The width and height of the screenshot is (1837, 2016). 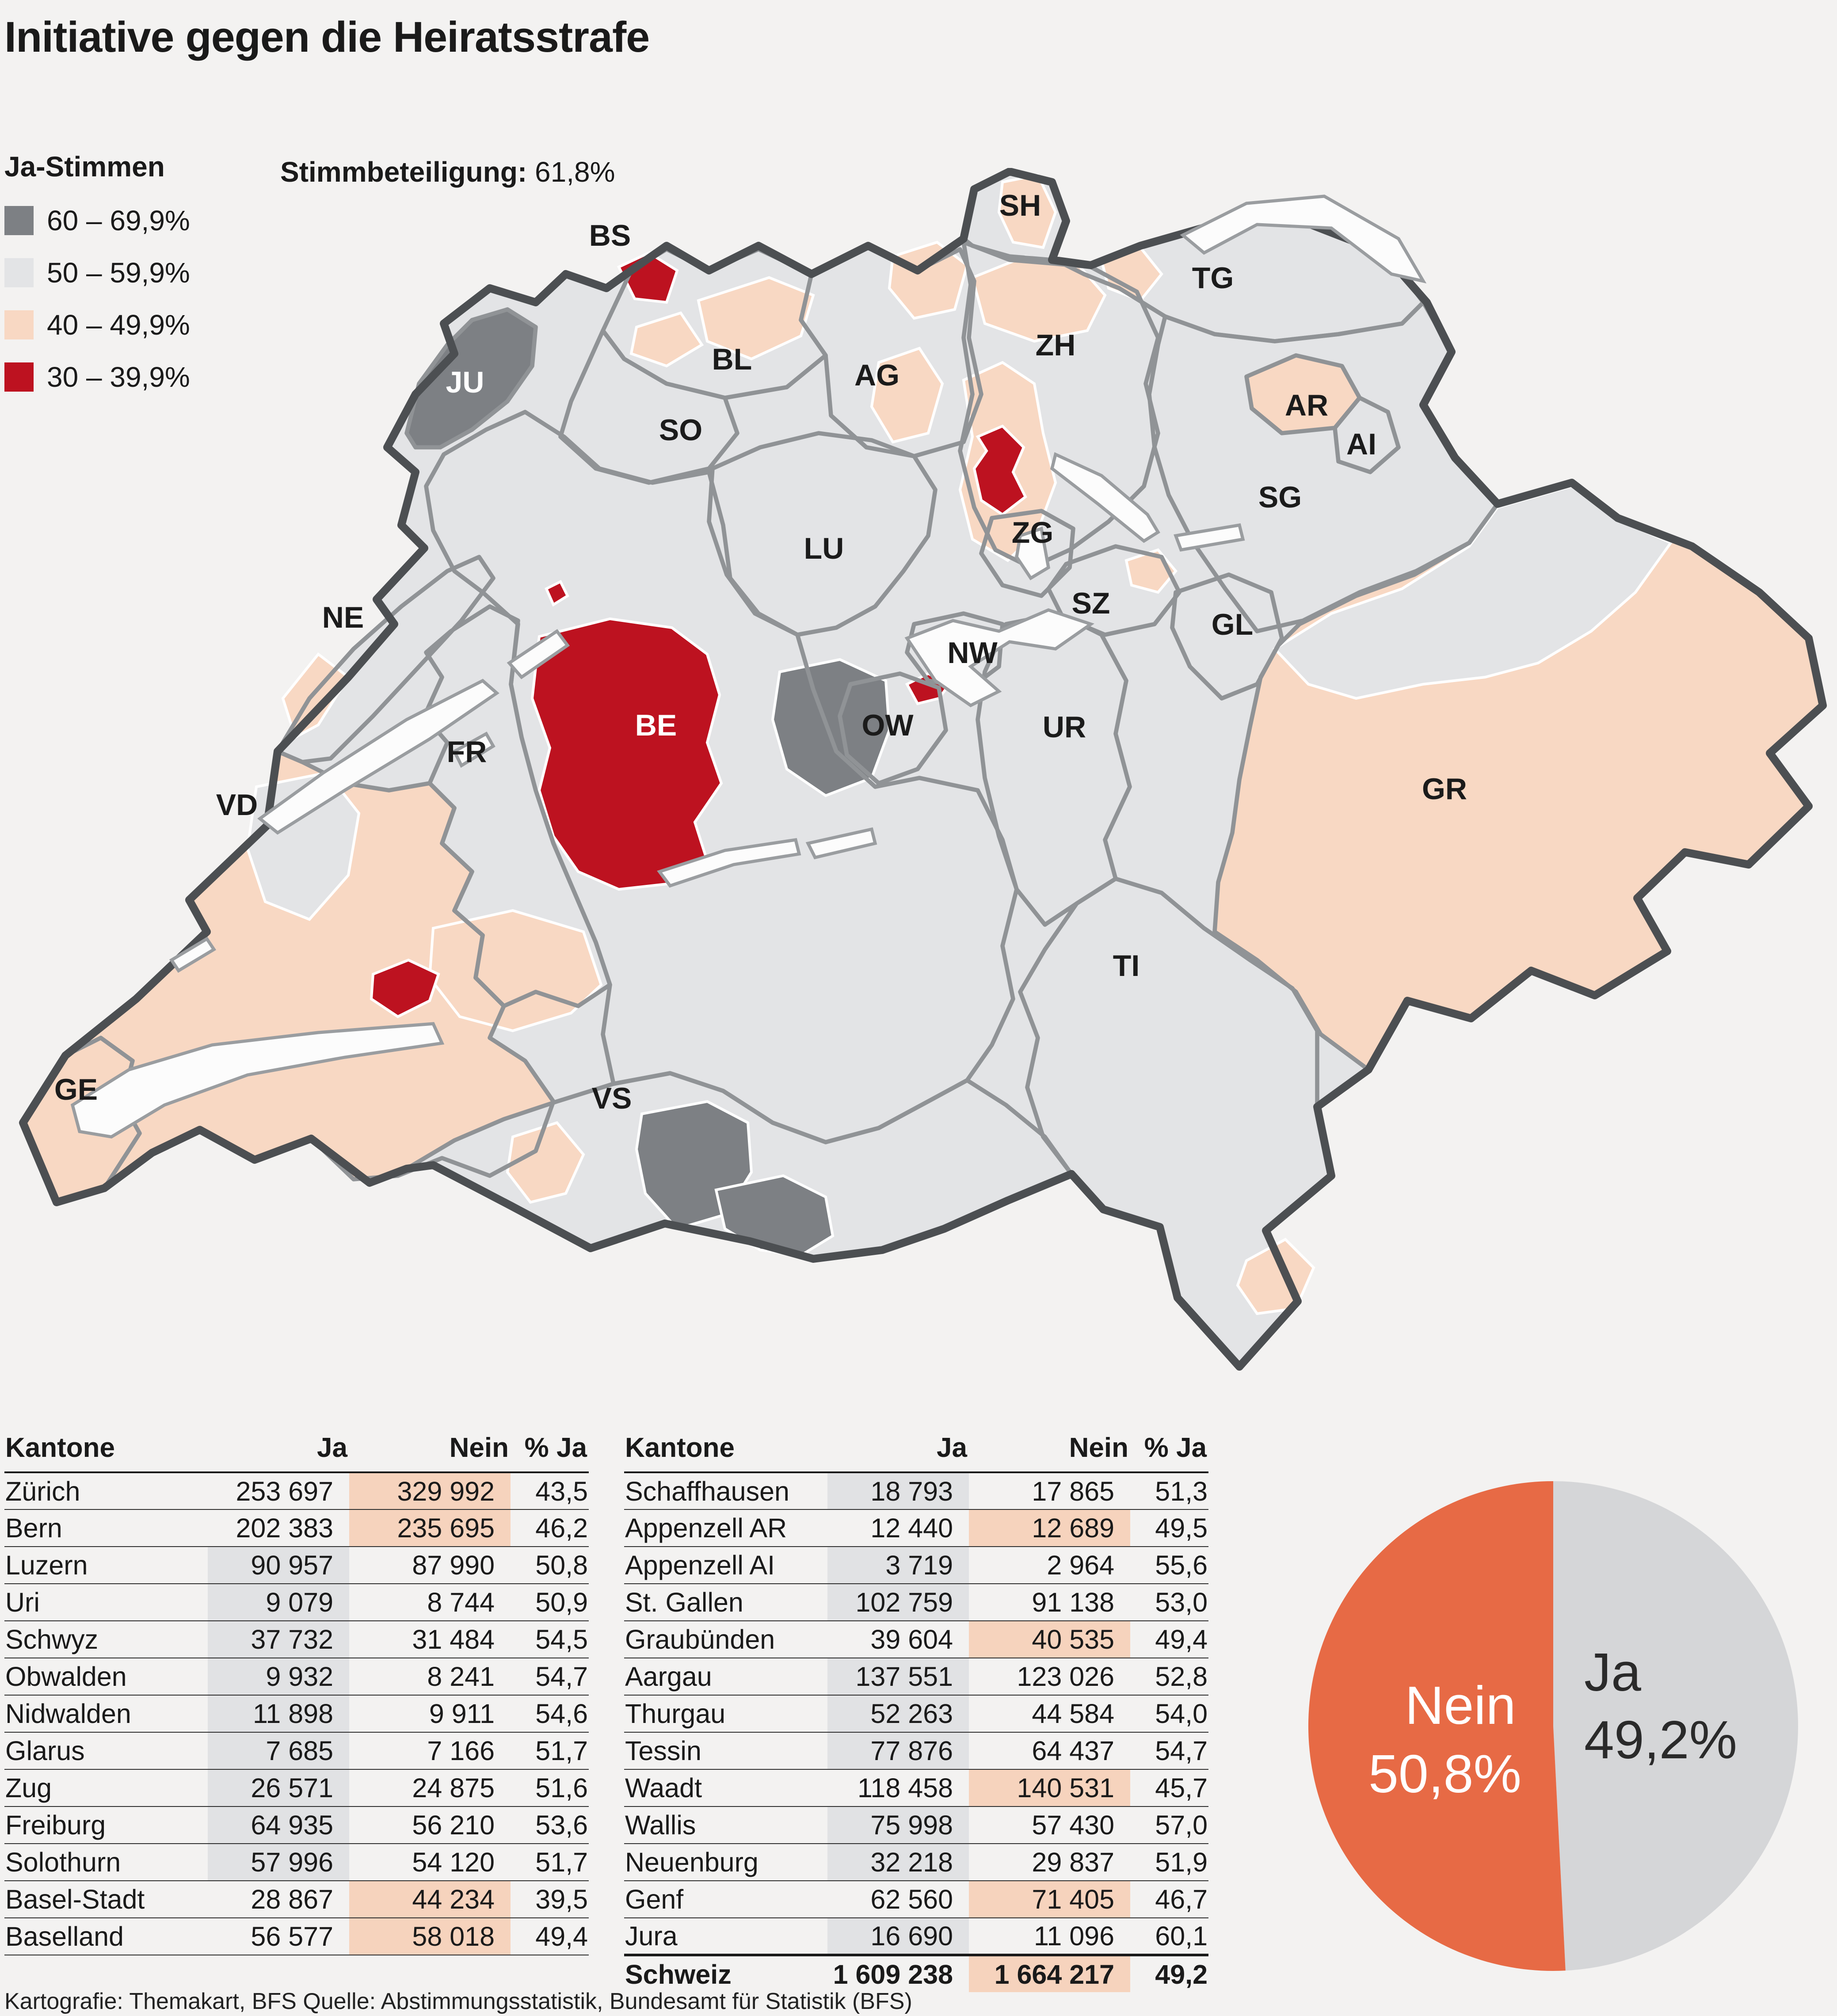 What do you see at coordinates (278, 1788) in the screenshot?
I see `cell-ja: 26 571` at bounding box center [278, 1788].